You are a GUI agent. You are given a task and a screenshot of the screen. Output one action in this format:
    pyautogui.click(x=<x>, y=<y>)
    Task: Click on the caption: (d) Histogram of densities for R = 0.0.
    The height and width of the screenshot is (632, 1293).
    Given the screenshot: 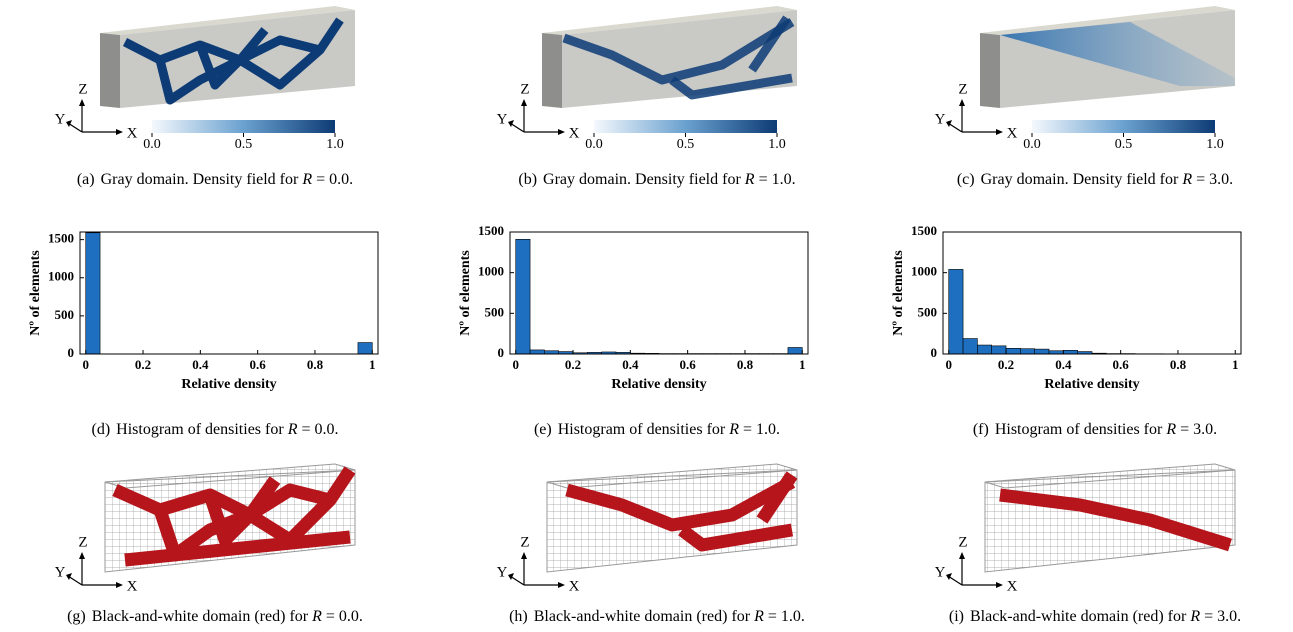 What is the action you would take?
    pyautogui.click(x=215, y=429)
    